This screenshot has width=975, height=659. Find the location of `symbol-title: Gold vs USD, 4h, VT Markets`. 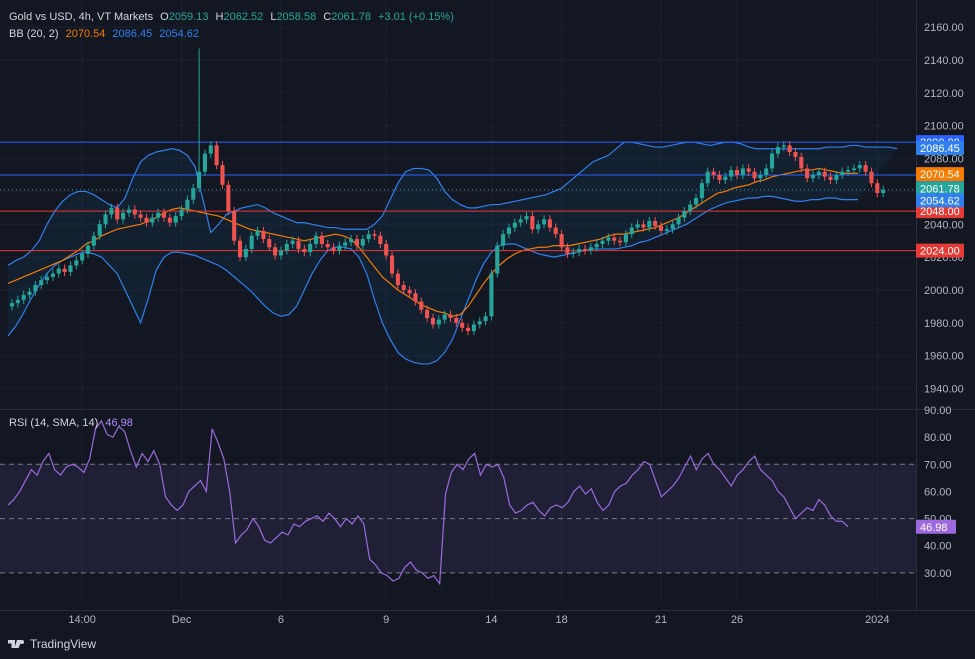

symbol-title: Gold vs USD, 4h, VT Markets is located at coordinates (81, 17).